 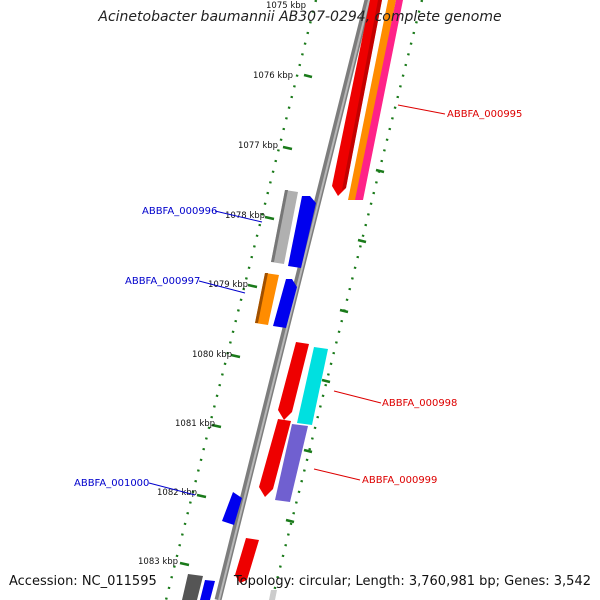 I want to click on ruler-label: 1078 kbp, so click(x=245, y=216).